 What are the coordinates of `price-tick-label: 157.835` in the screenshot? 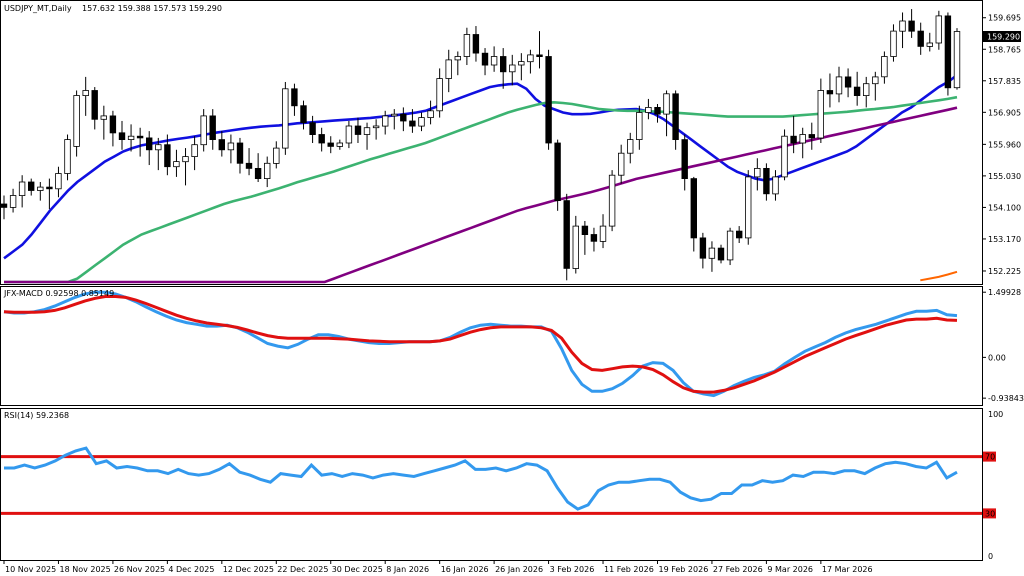 It's located at (1004, 81).